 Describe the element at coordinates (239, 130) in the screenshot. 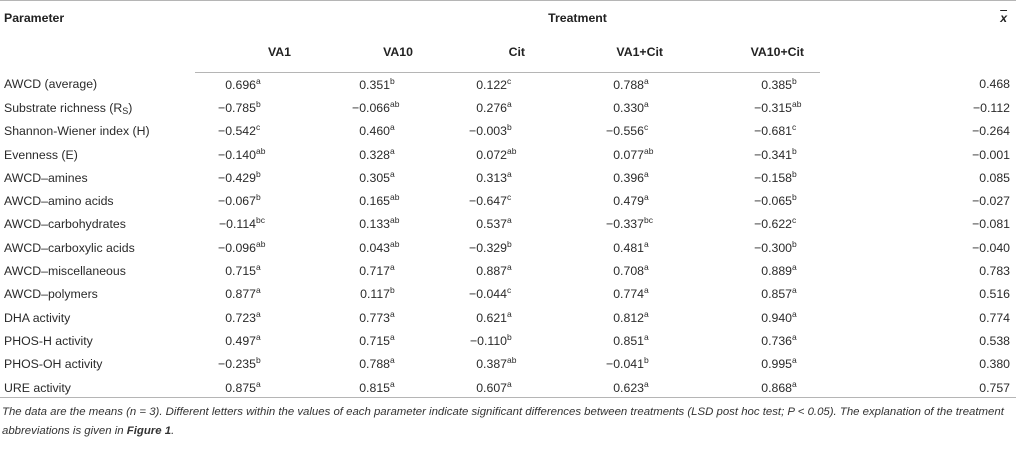

I see `value-cell: −0.542c` at that location.